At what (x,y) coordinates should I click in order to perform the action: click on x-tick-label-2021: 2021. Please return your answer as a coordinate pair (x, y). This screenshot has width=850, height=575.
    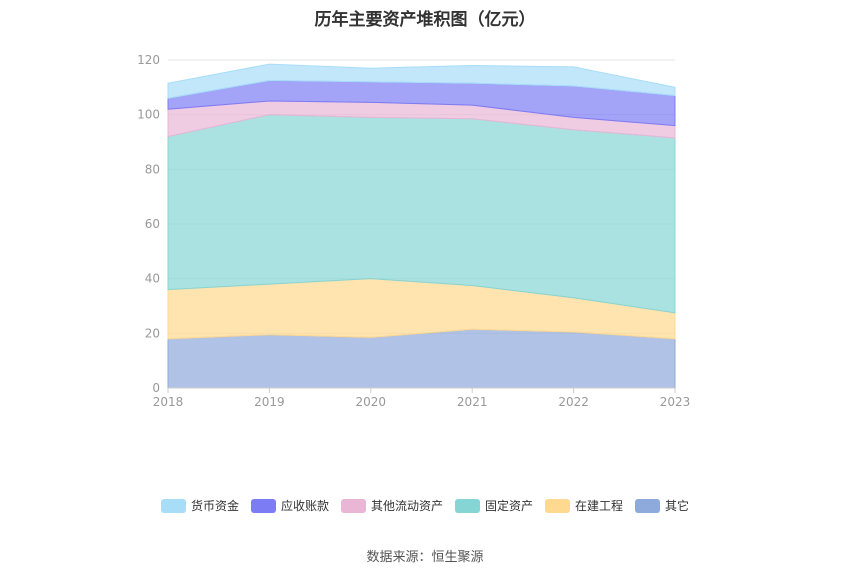
    Looking at the image, I should click on (472, 402).